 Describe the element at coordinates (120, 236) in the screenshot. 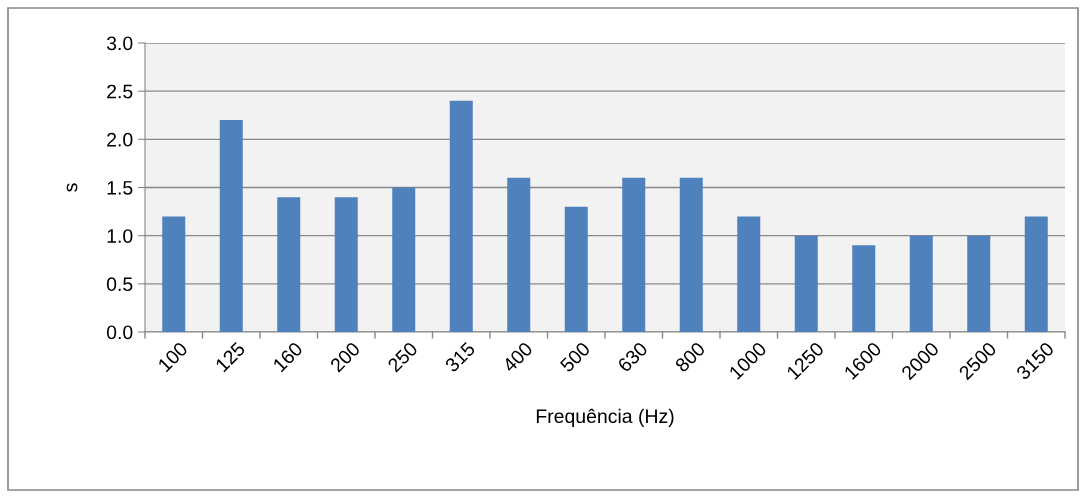

I see `y-tick-label: 1.0` at that location.